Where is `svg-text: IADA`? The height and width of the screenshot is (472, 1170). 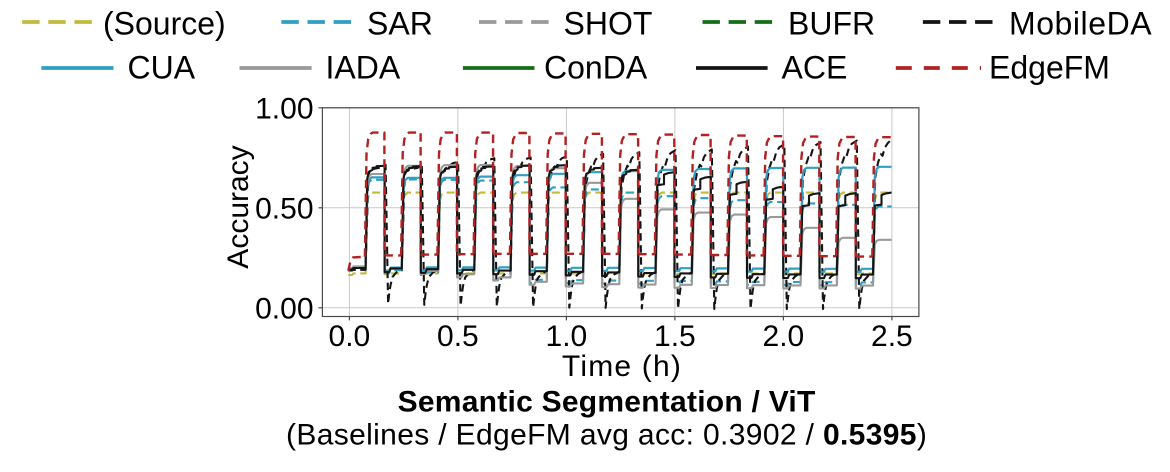 svg-text: IADA is located at coordinates (363, 68).